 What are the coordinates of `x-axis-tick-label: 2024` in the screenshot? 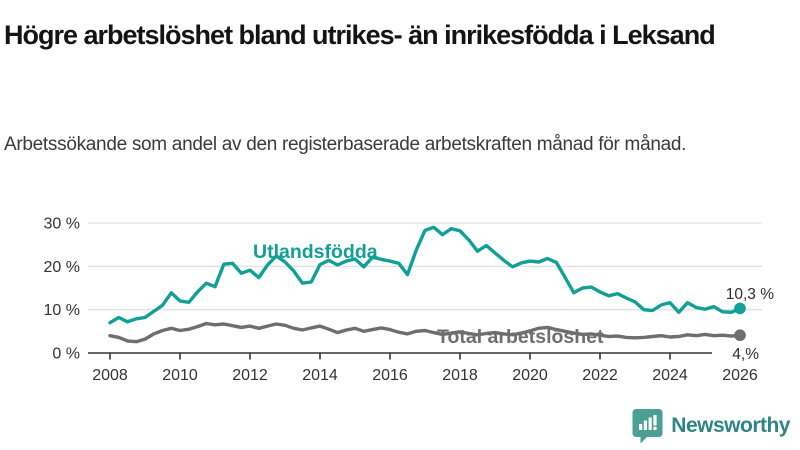 It's located at (670, 375).